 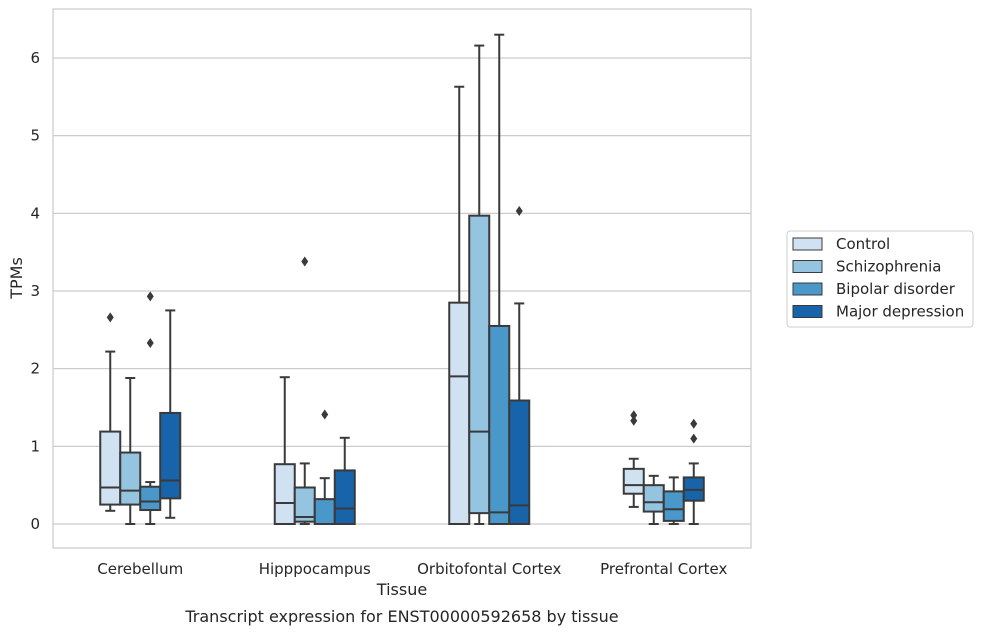 I want to click on x-tick-label: Cerebellum, so click(x=140, y=569).